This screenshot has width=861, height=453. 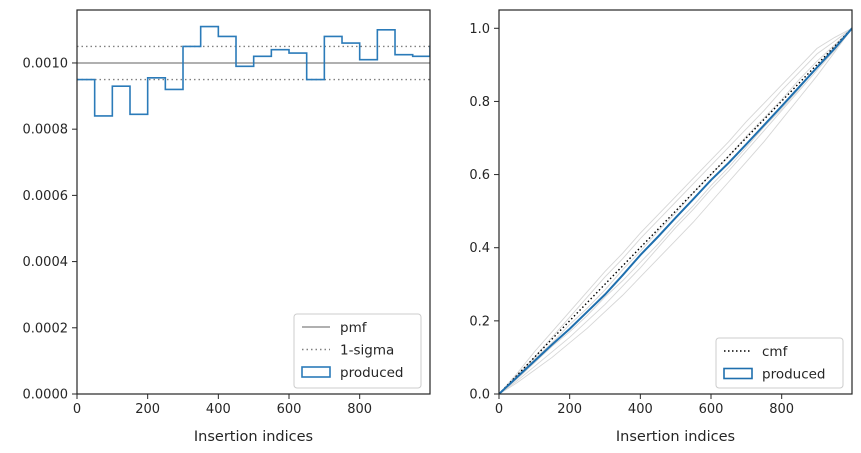 I want to click on right-legend: cmf produced, so click(x=779, y=363).